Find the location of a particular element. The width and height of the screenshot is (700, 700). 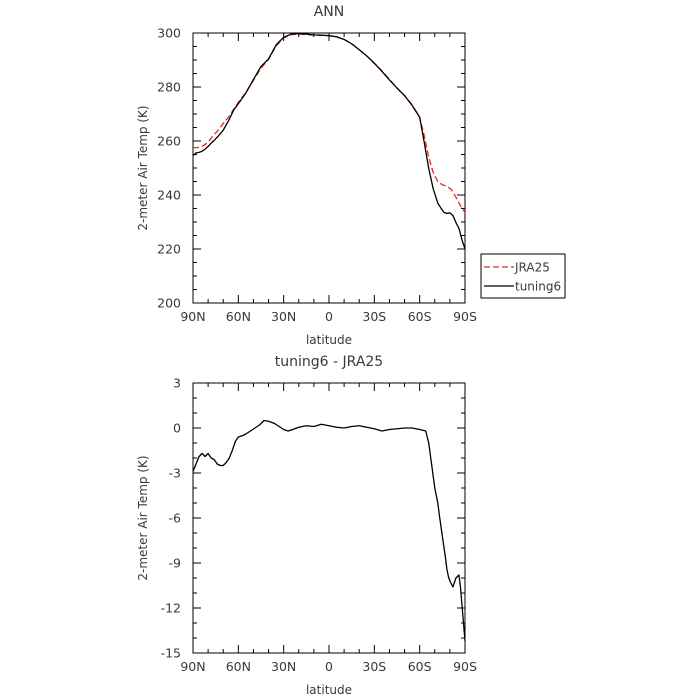

legend: JRA25 tuning6 is located at coordinates (523, 276).